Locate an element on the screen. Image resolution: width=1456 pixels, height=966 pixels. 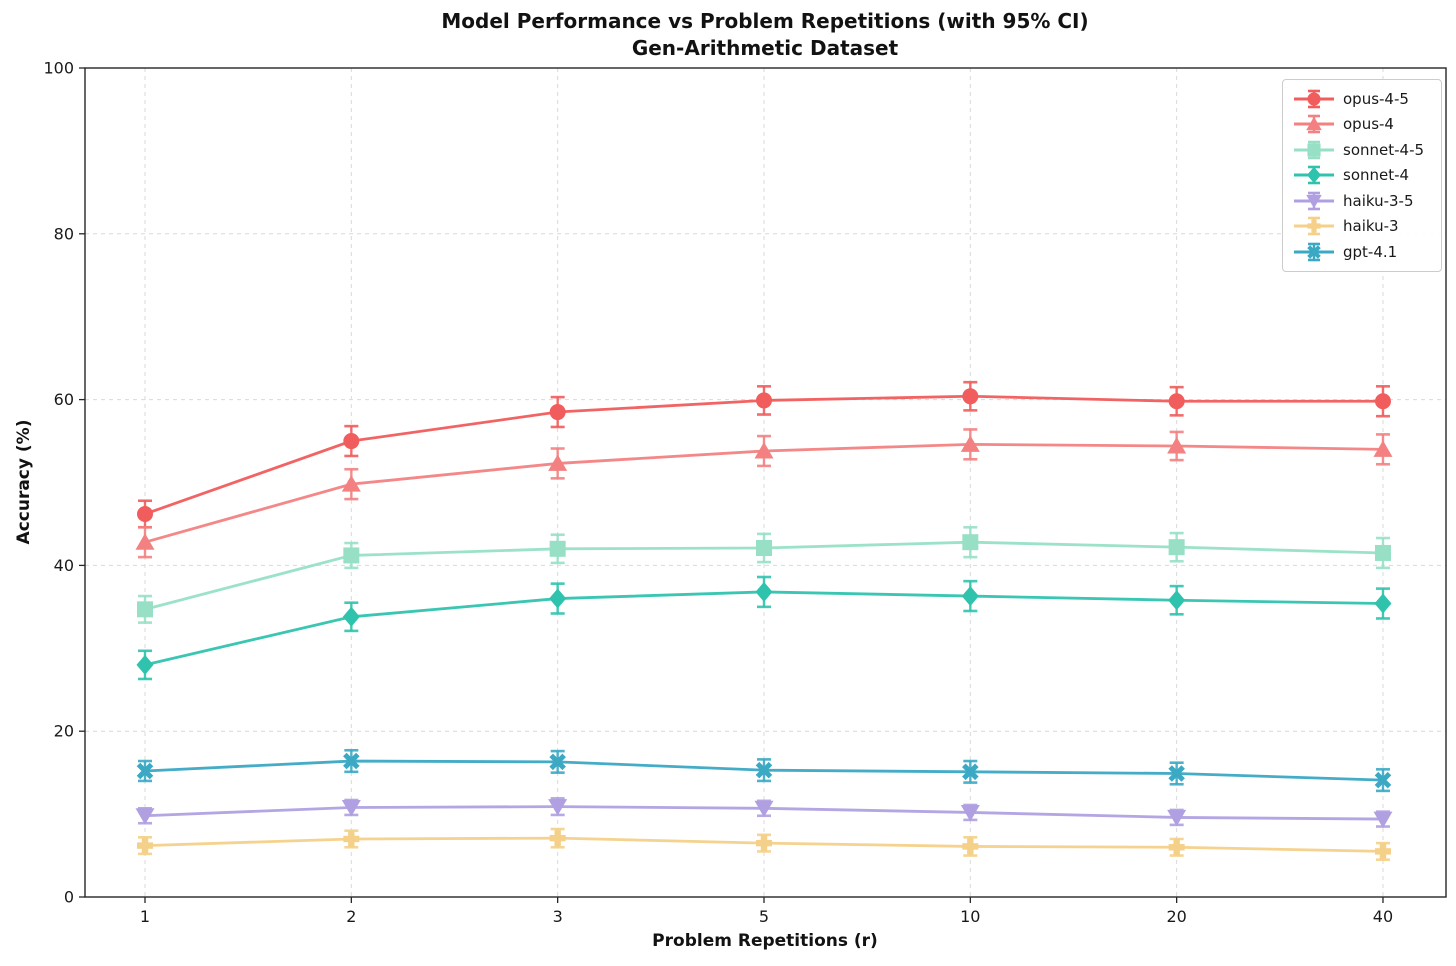
y-tick-label: 80 is located at coordinates (64, 233).